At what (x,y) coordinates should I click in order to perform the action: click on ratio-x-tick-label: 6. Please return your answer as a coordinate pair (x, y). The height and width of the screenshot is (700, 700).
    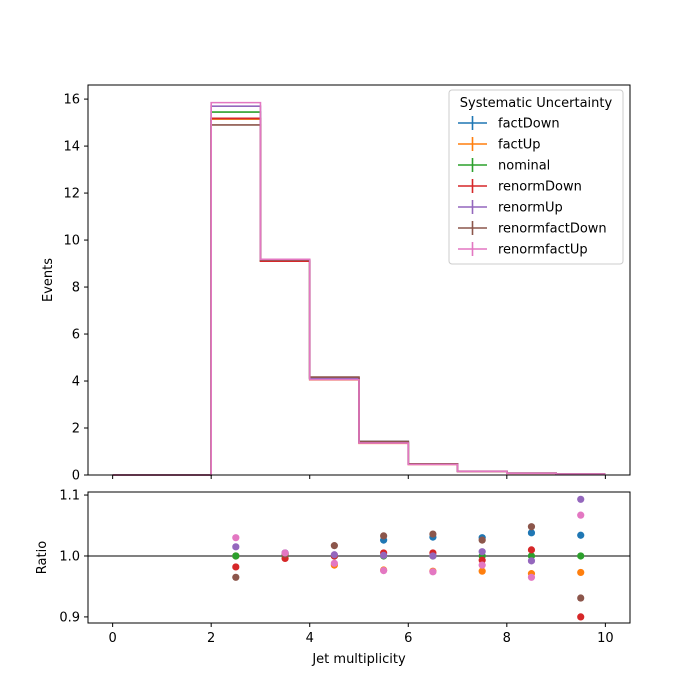
    Looking at the image, I should click on (408, 638).